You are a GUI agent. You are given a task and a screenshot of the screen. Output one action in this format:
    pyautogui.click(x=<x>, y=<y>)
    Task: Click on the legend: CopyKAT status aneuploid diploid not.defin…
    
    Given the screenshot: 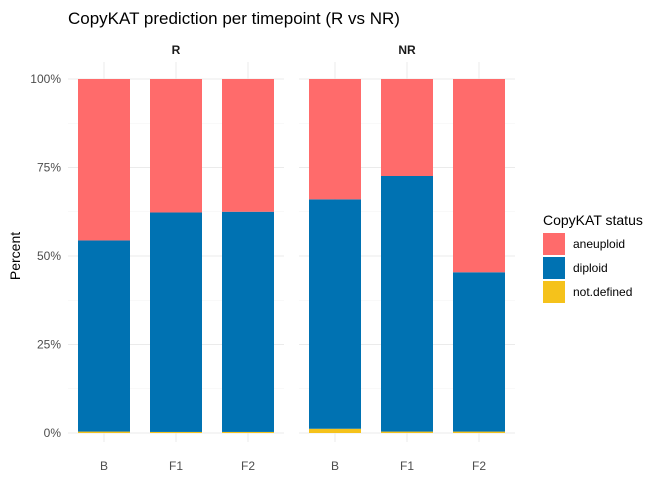 What is the action you would take?
    pyautogui.click(x=593, y=257)
    